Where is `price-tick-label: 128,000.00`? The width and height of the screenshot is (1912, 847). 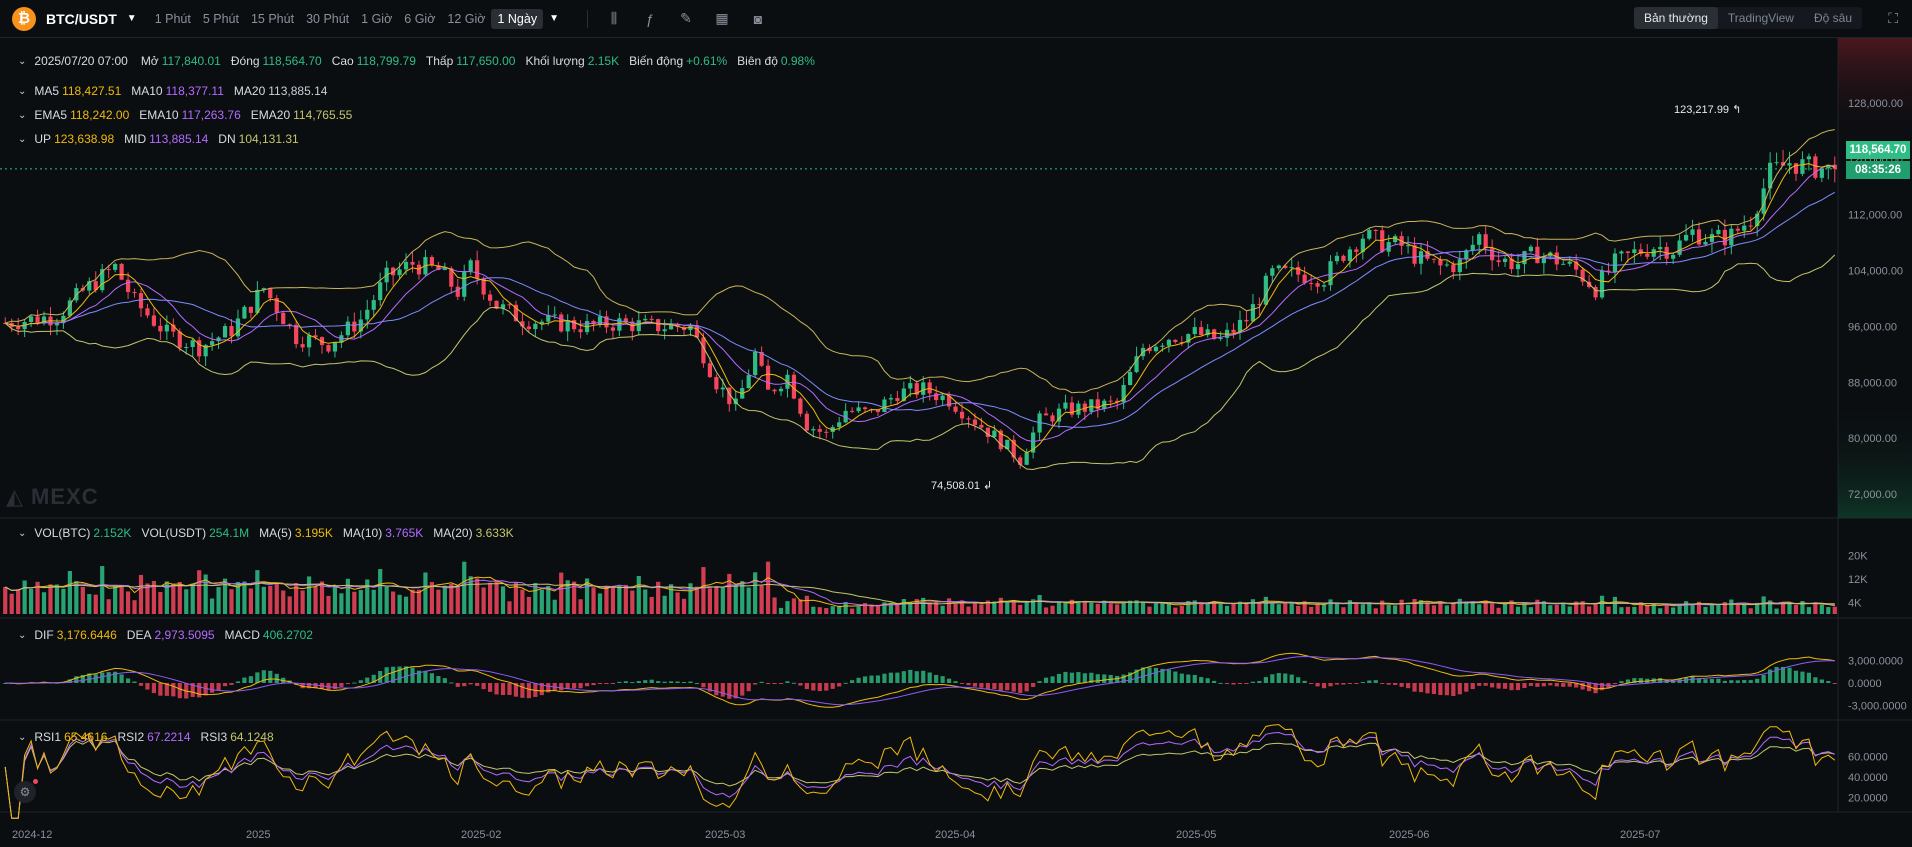
price-tick-label: 128,000.00 is located at coordinates (1875, 104).